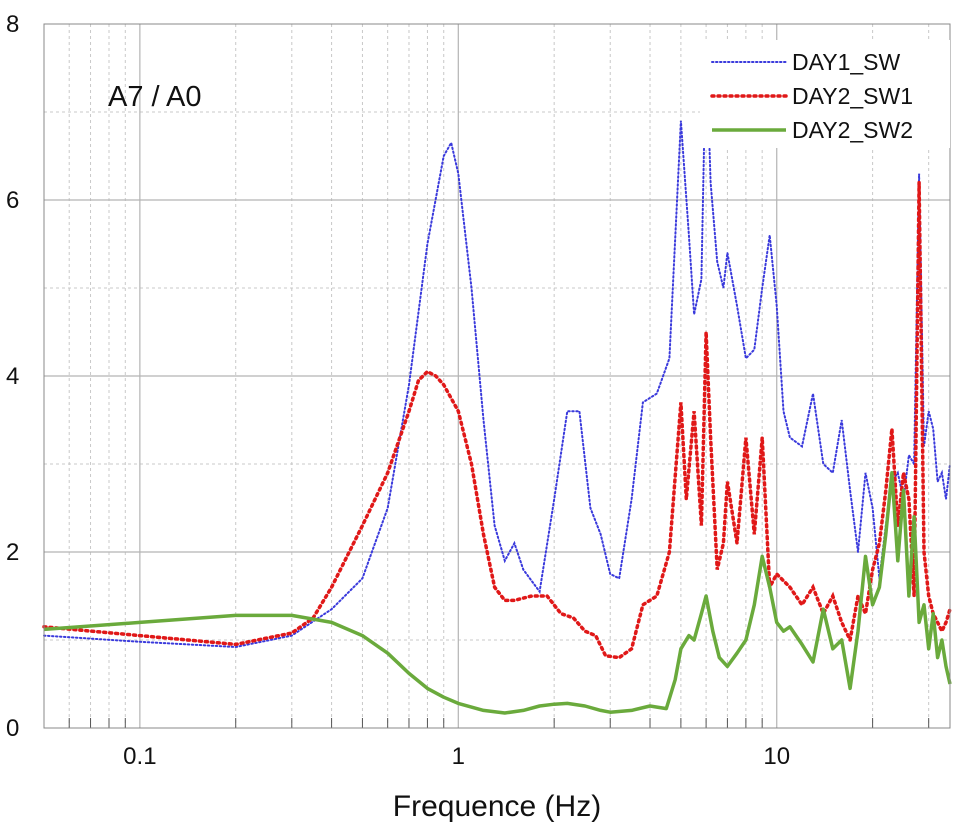 This screenshot has width=956, height=829. Describe the element at coordinates (155, 97) in the screenshot. I see `chart-annotation: A7 / A0` at that location.